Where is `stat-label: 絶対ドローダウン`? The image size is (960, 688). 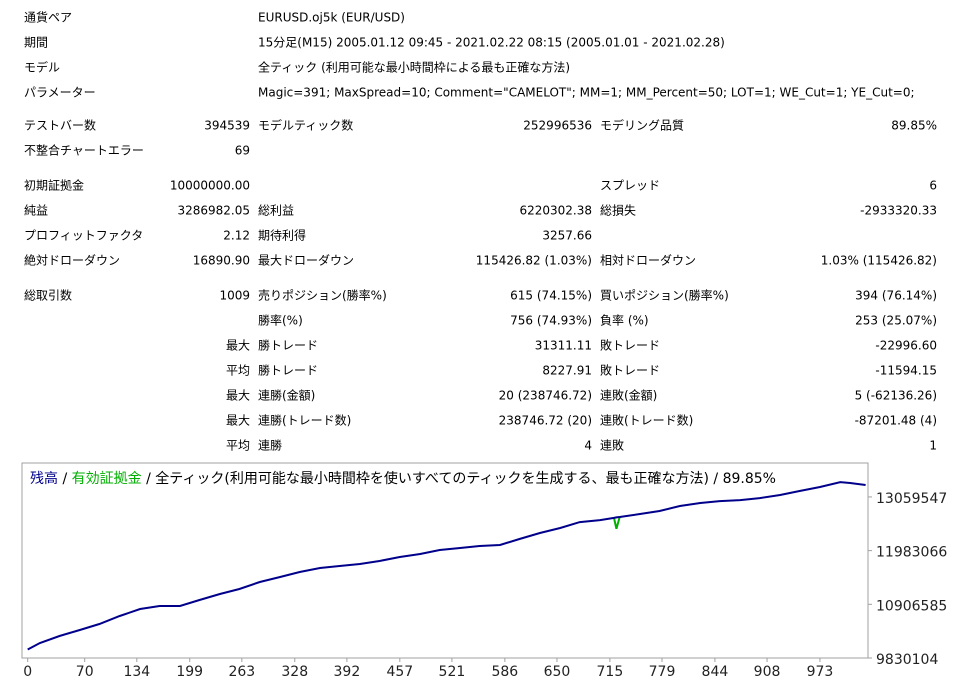 stat-label: 絶対ドローダウン is located at coordinates (72, 260).